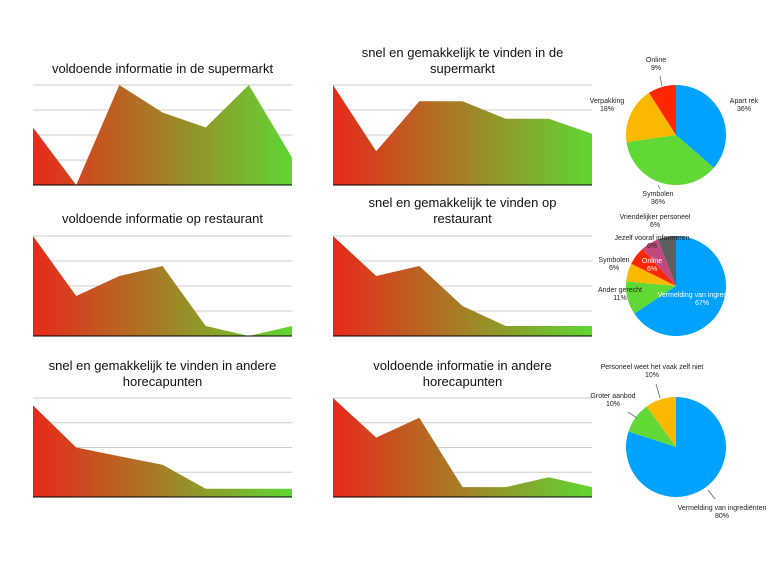 This screenshot has width=768, height=576. I want to click on slice-percent: 80%, so click(722, 516).